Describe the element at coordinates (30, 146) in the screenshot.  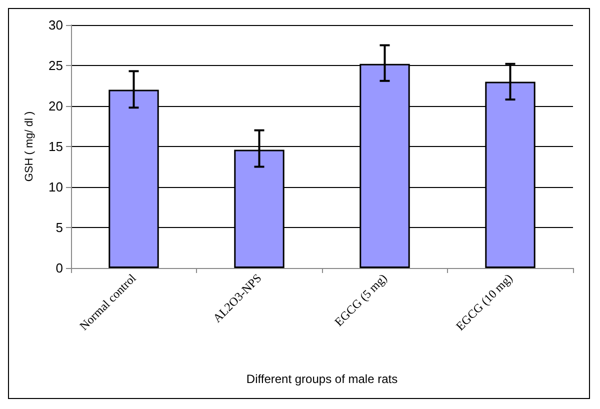
I see `y-axis-title: GSH ( mg/ dl )` at that location.